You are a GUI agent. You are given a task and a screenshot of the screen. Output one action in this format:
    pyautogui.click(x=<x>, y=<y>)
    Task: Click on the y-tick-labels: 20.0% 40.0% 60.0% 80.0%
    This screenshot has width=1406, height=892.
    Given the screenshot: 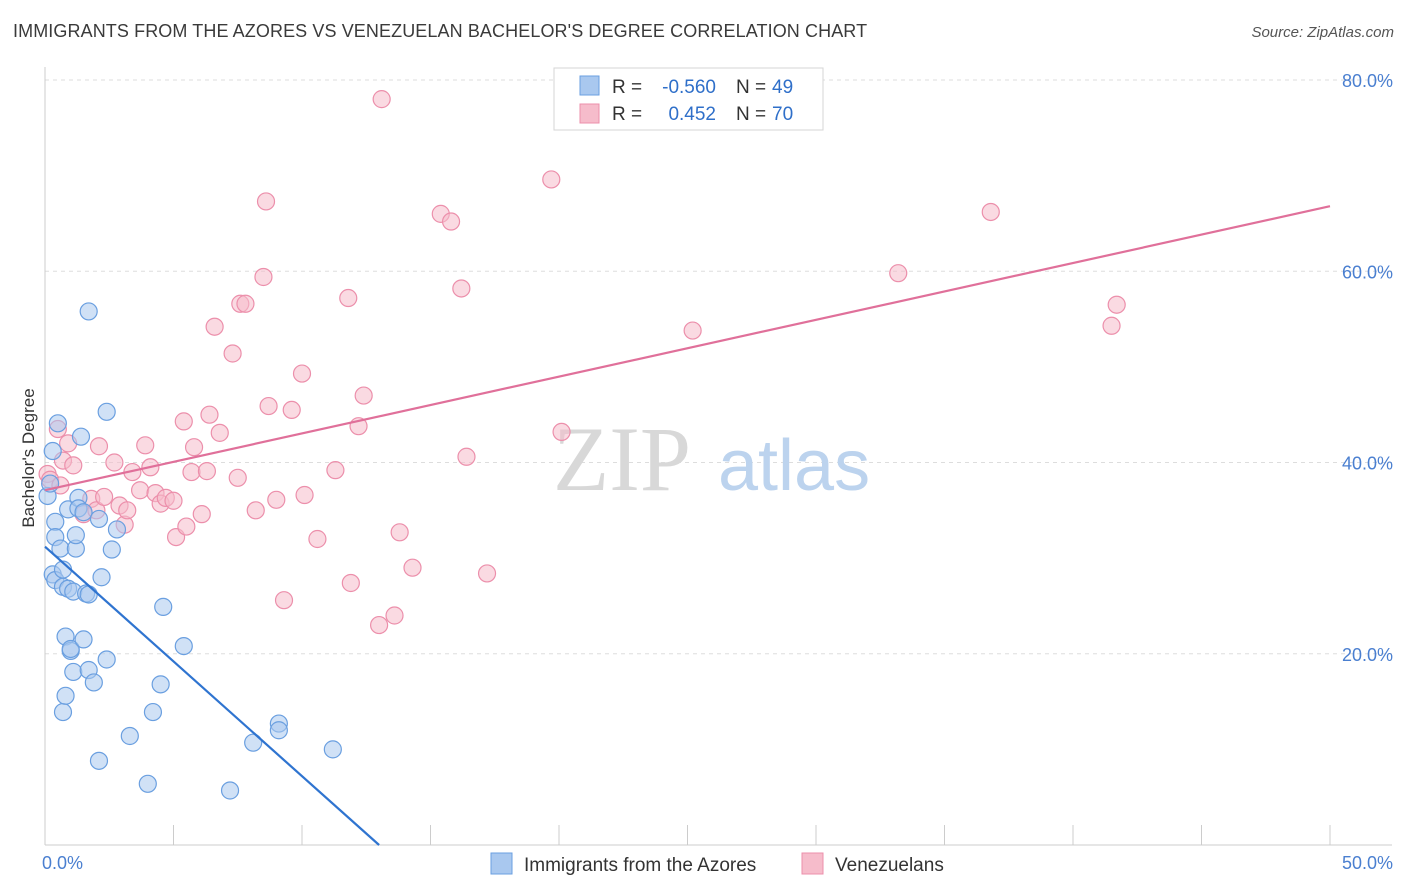 What is the action you would take?
    pyautogui.click(x=1367, y=368)
    